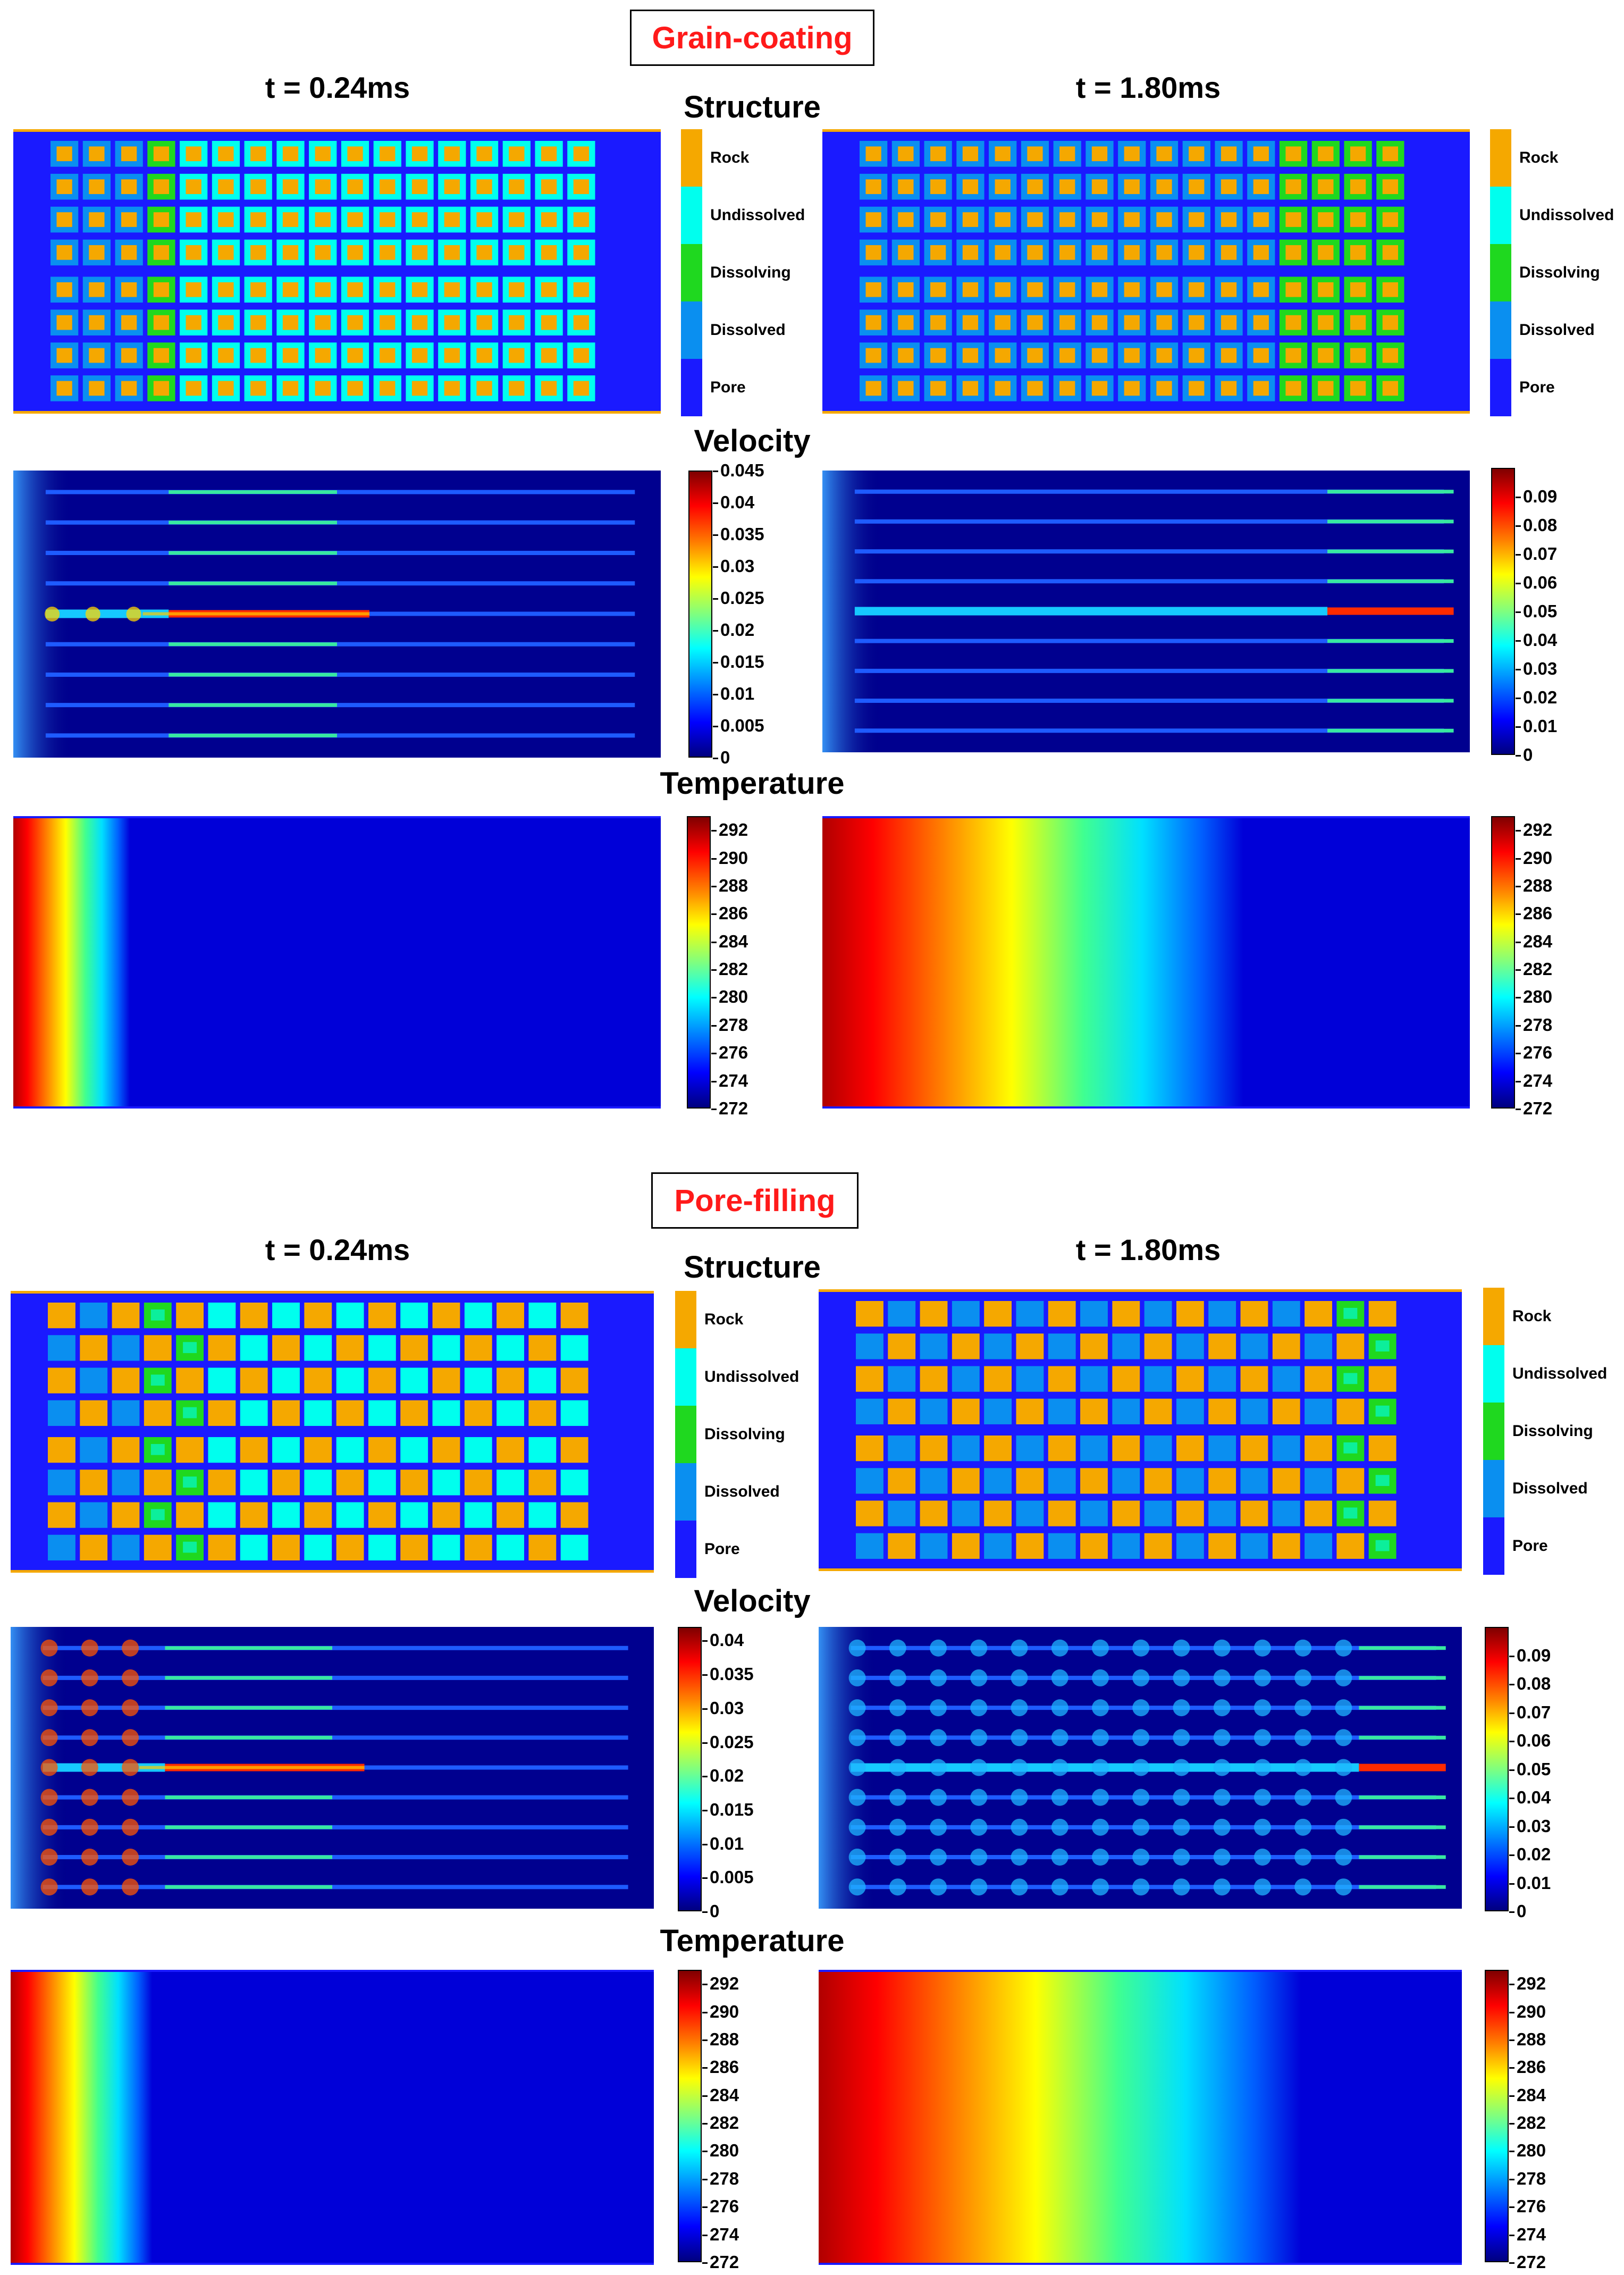 Image resolution: width=1624 pixels, height=2275 pixels. I want to click on velocity-tick-label: 0.02, so click(734, 630).